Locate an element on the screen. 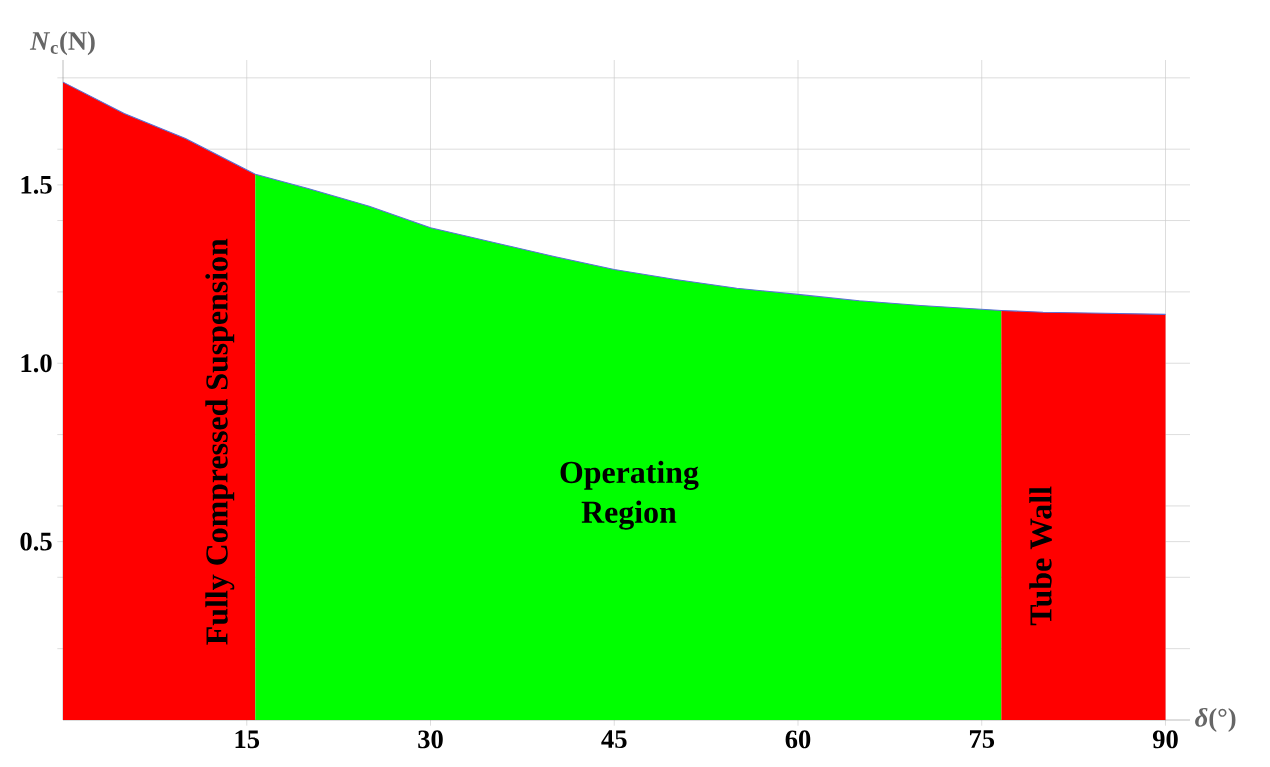  annotation: Tube Wall is located at coordinates (1040, 556).